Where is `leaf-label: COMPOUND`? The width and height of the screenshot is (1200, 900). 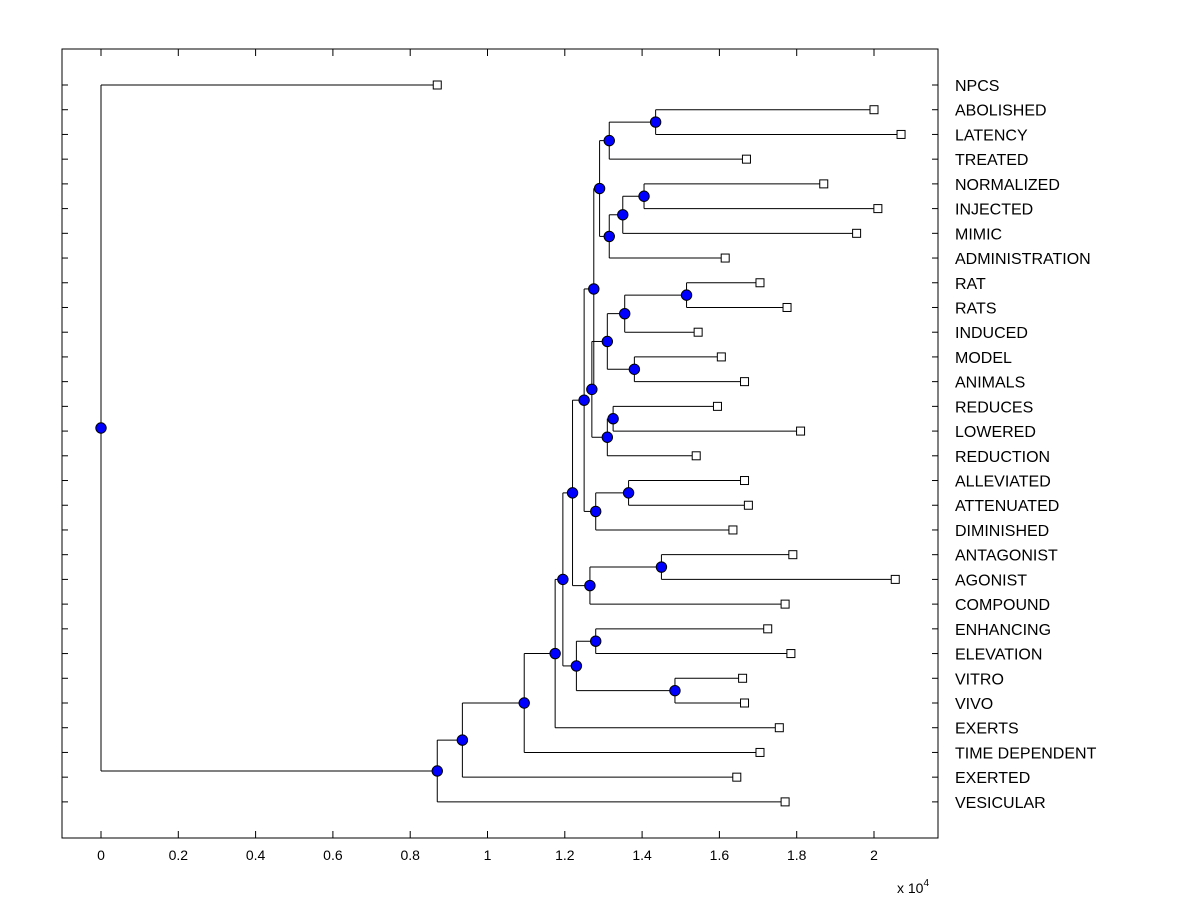
leaf-label: COMPOUND is located at coordinates (1002, 605).